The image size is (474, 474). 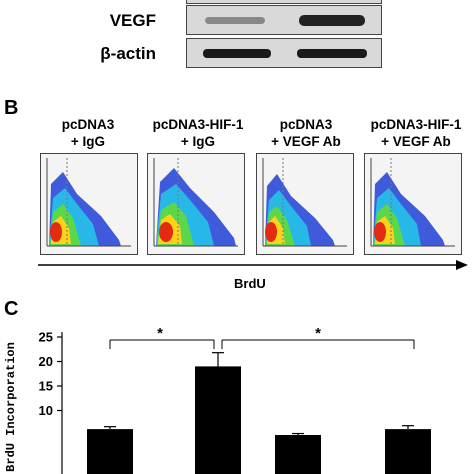 I want to click on blot-strip-beta-actin, so click(x=284, y=53).